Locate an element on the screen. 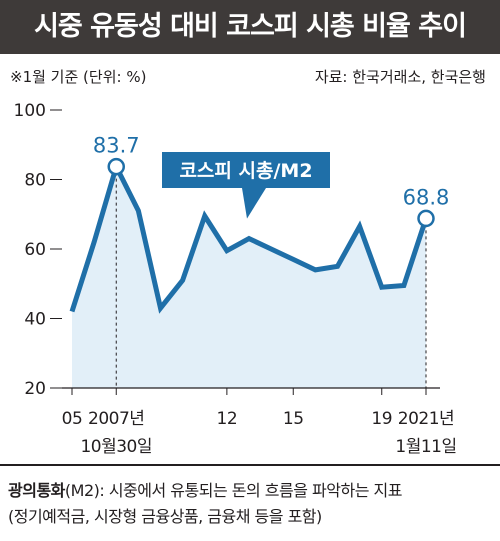 This screenshot has width=500, height=541. x-tick-label: 2007년 is located at coordinates (116, 419).